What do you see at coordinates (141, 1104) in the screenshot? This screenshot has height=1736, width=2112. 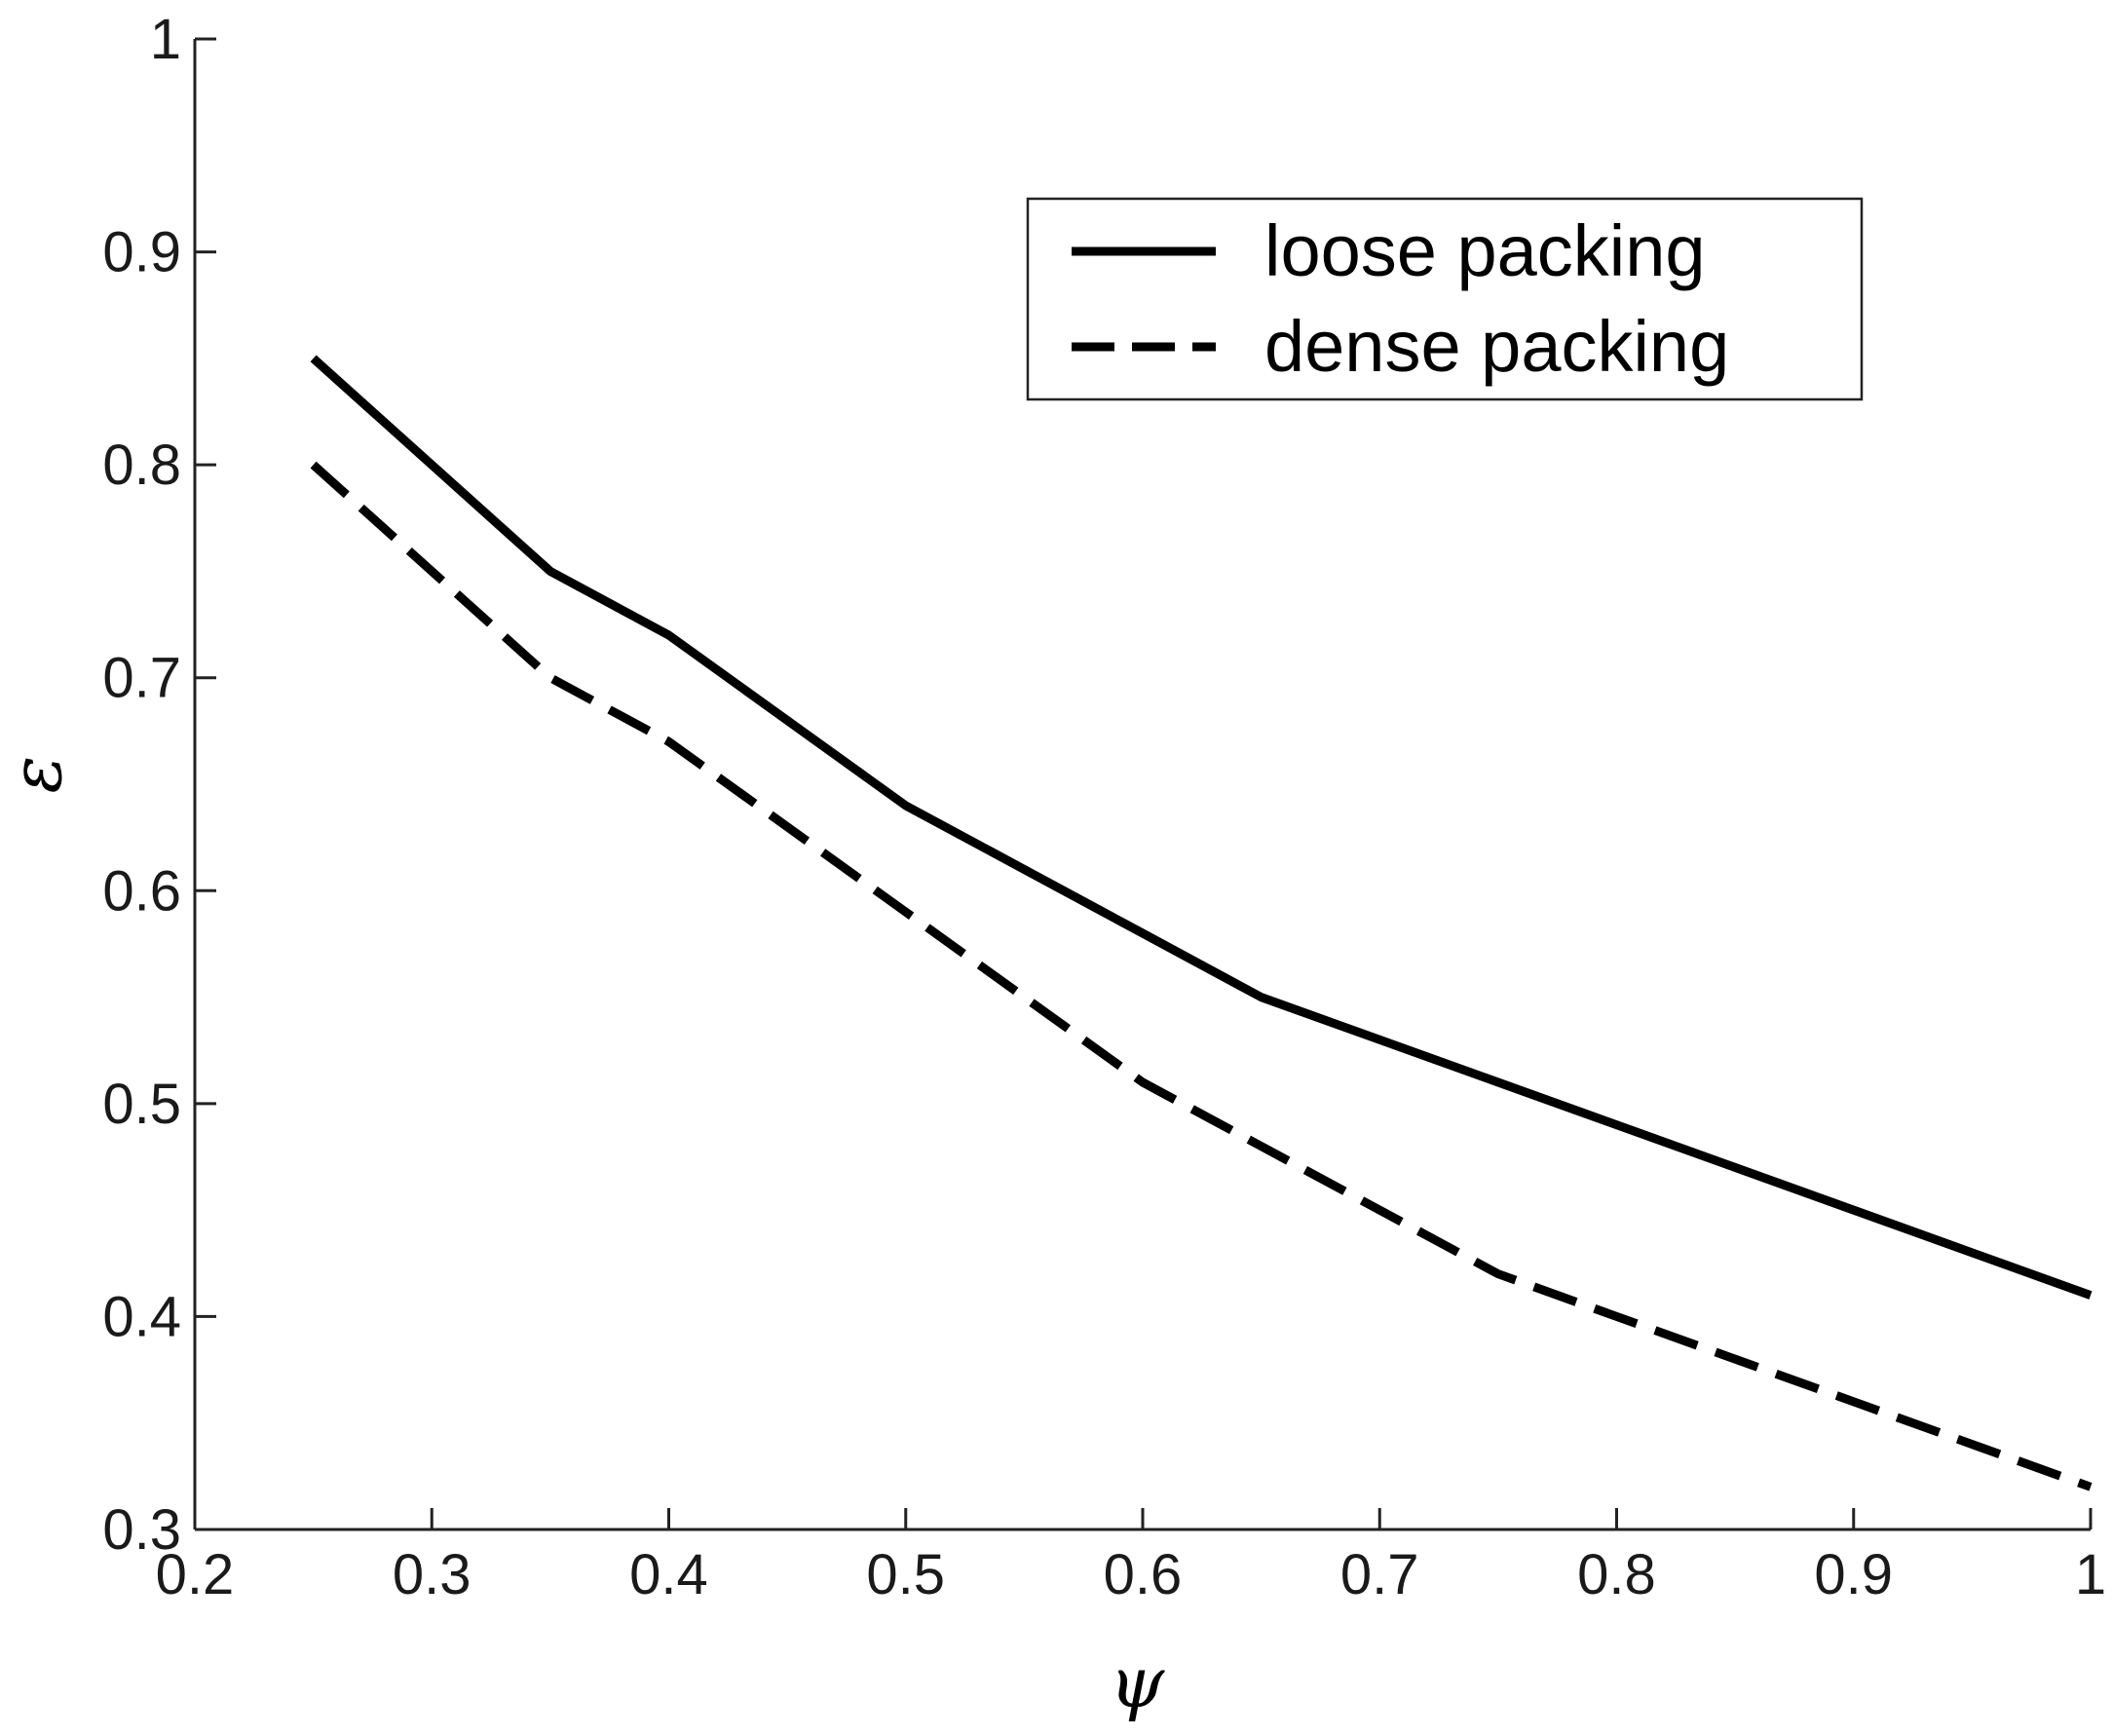 I see `y-tick-label: 0.5` at bounding box center [141, 1104].